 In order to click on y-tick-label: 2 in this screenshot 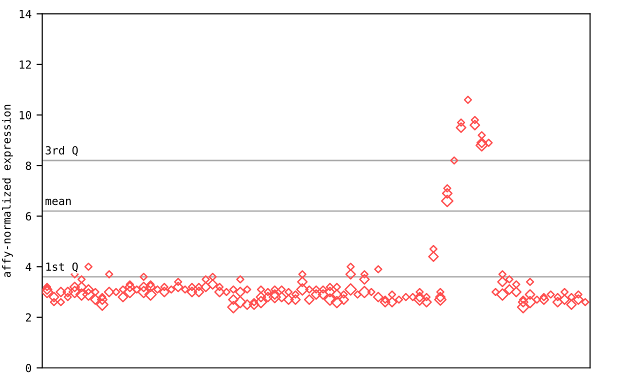, I will do `click(28, 317)`.